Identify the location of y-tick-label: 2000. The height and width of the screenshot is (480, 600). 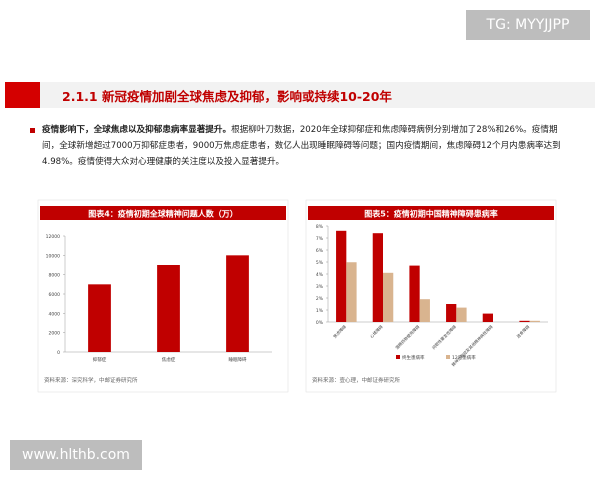
(55, 334).